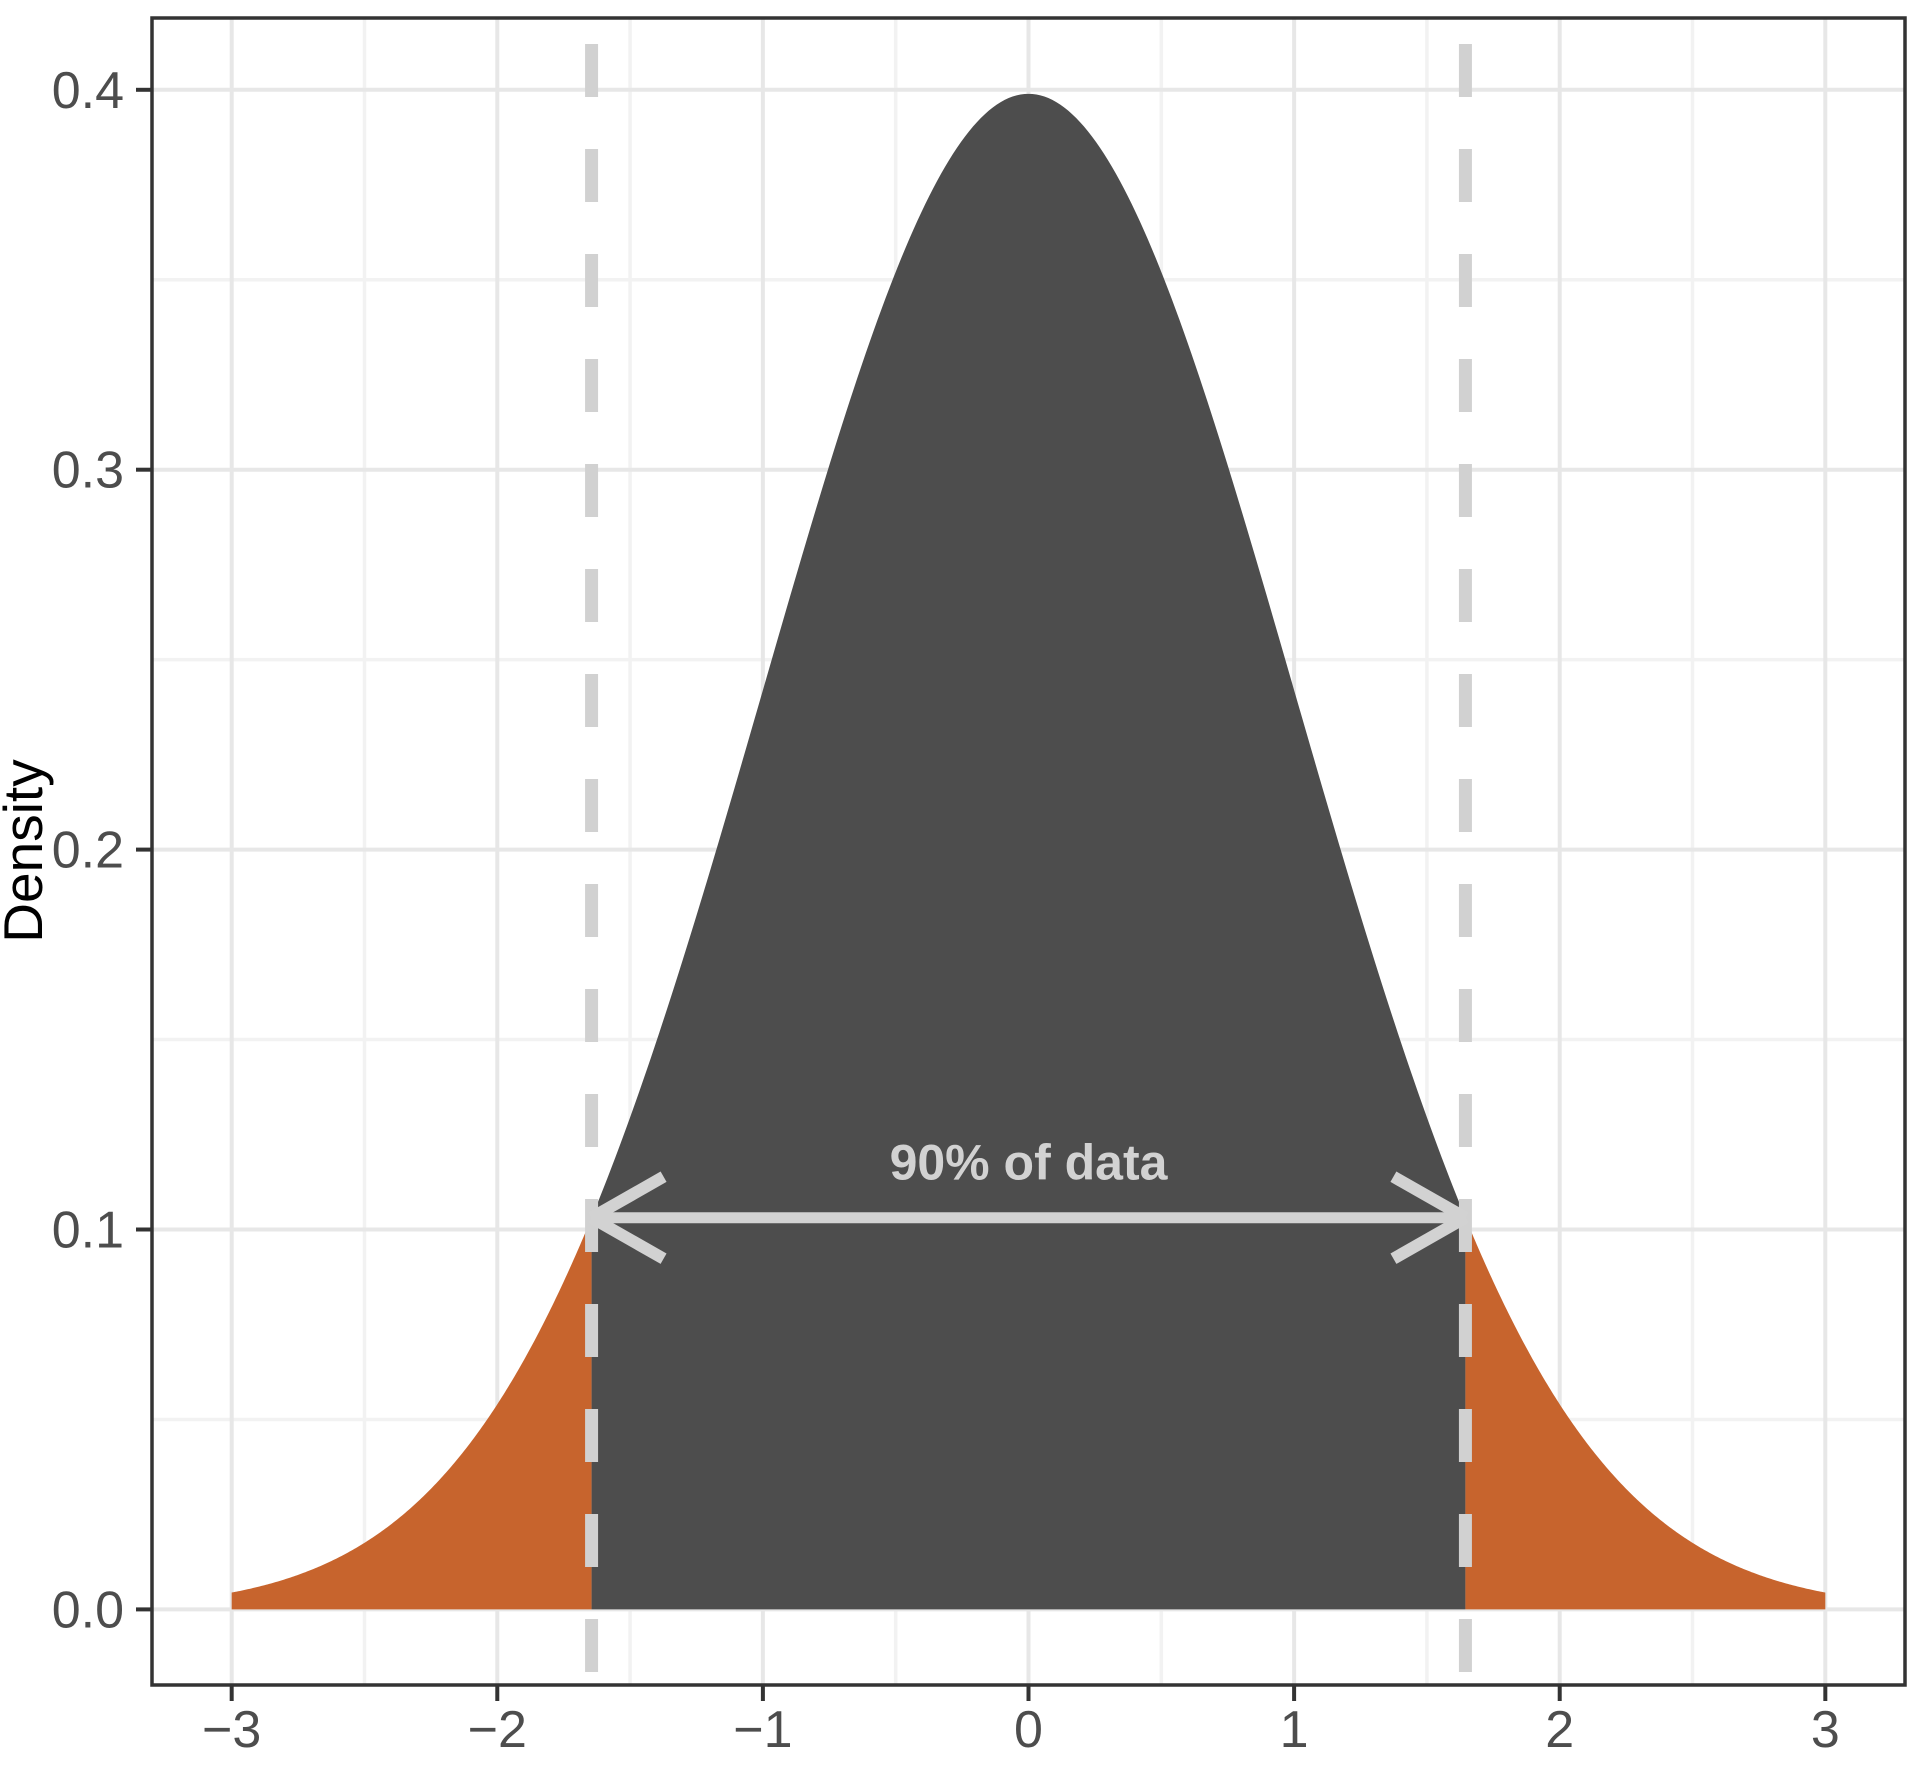  I want to click on x-tick-label: −2, so click(497, 1730).